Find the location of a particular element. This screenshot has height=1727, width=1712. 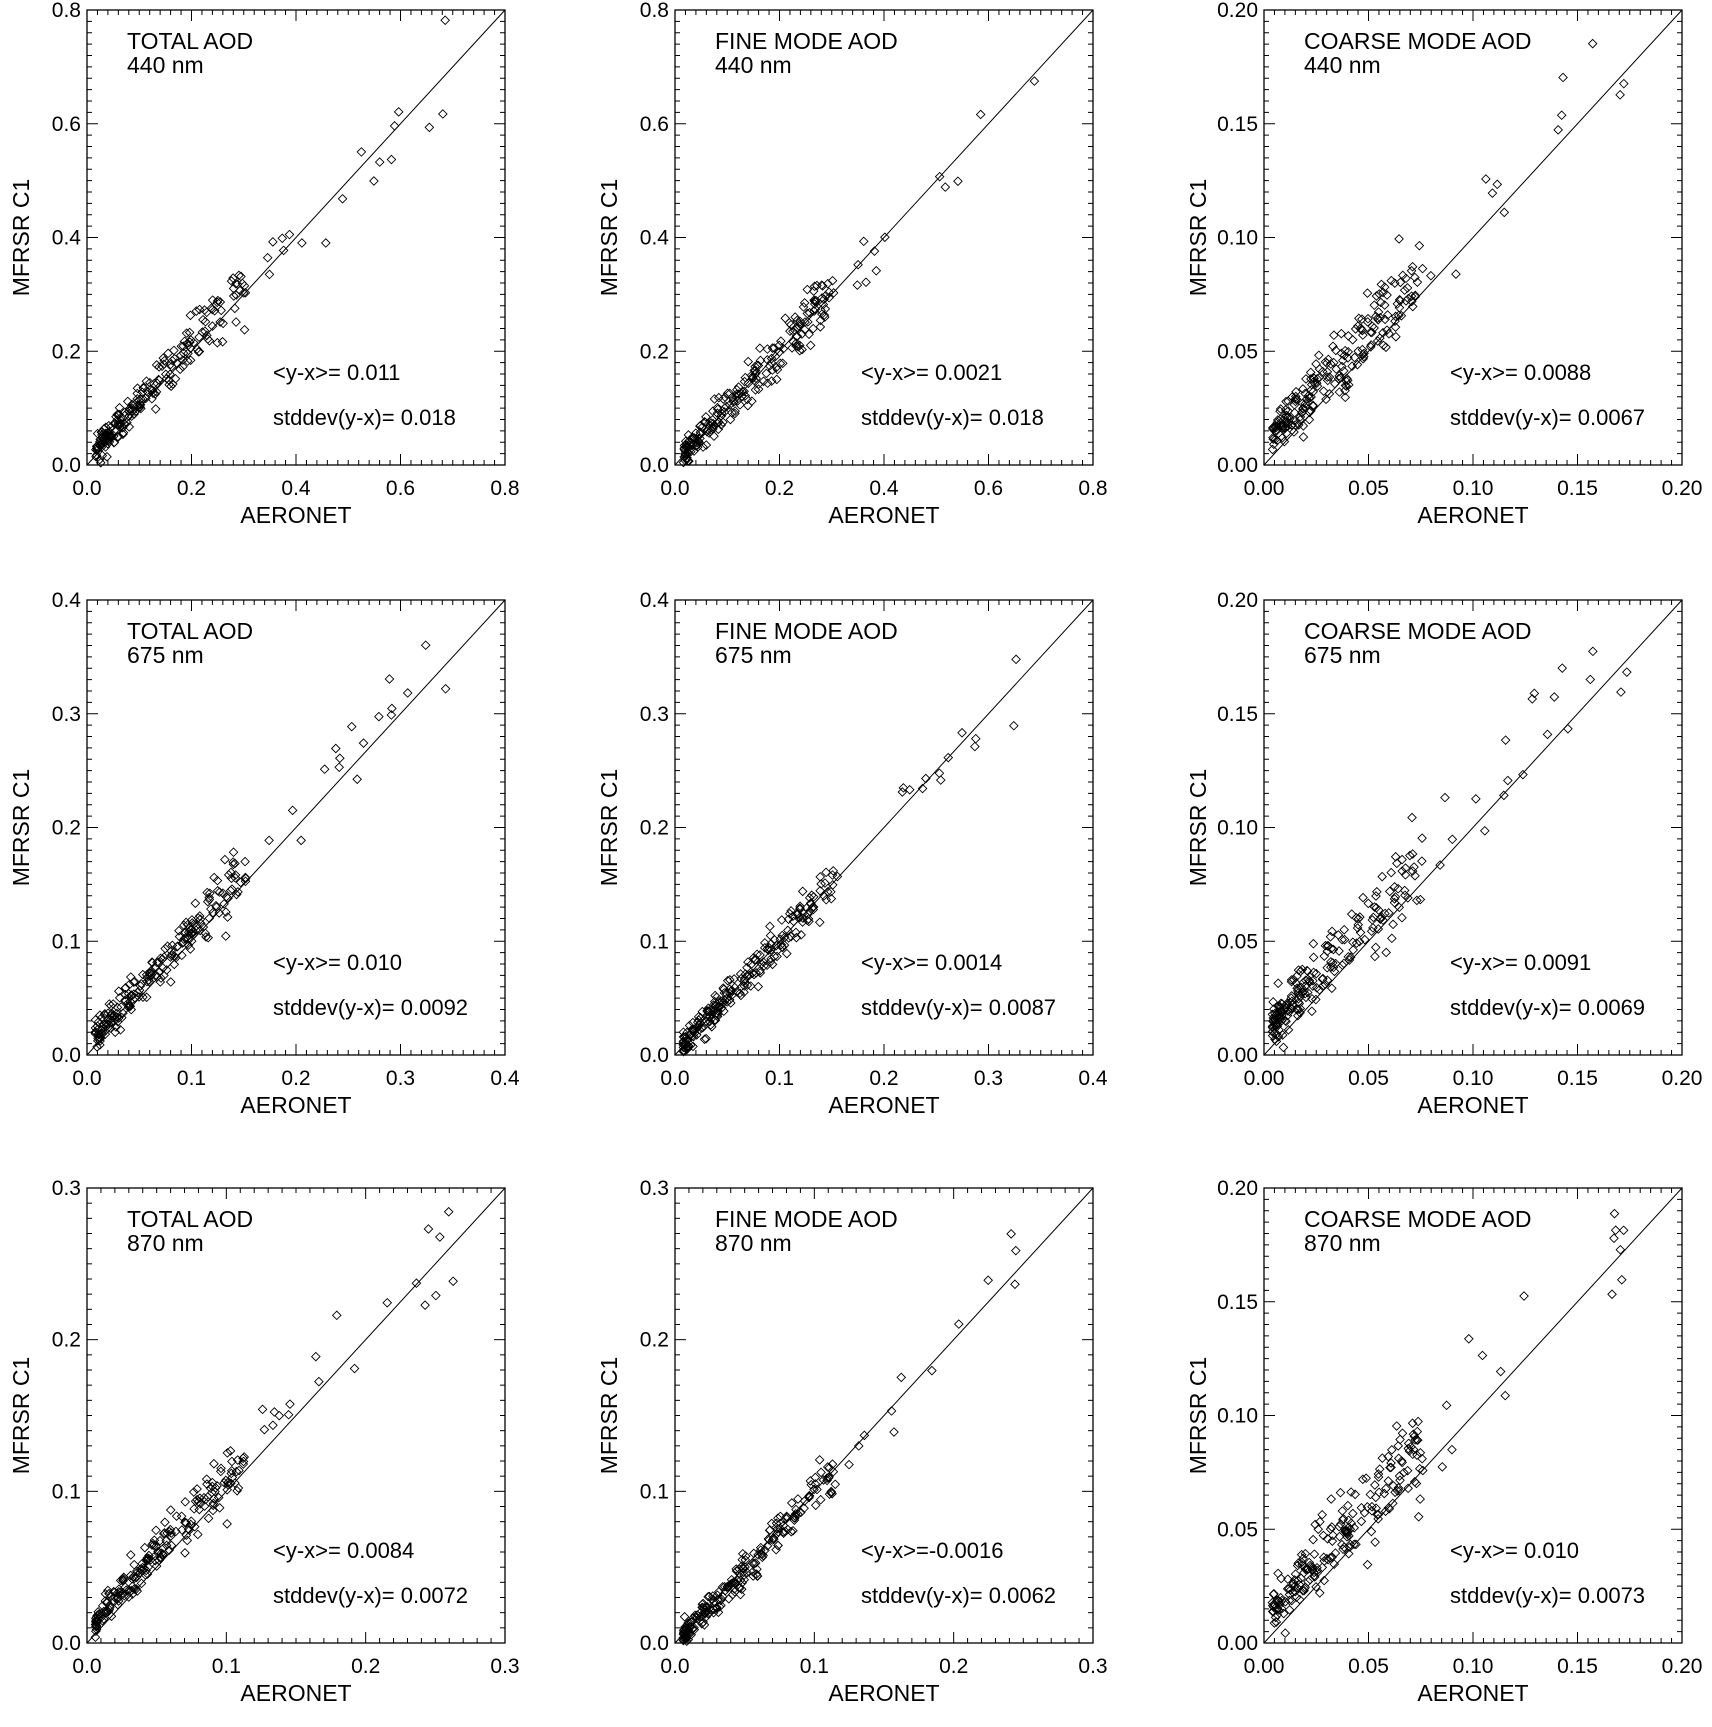

x-tick-label: 0.0 is located at coordinates (674, 488).